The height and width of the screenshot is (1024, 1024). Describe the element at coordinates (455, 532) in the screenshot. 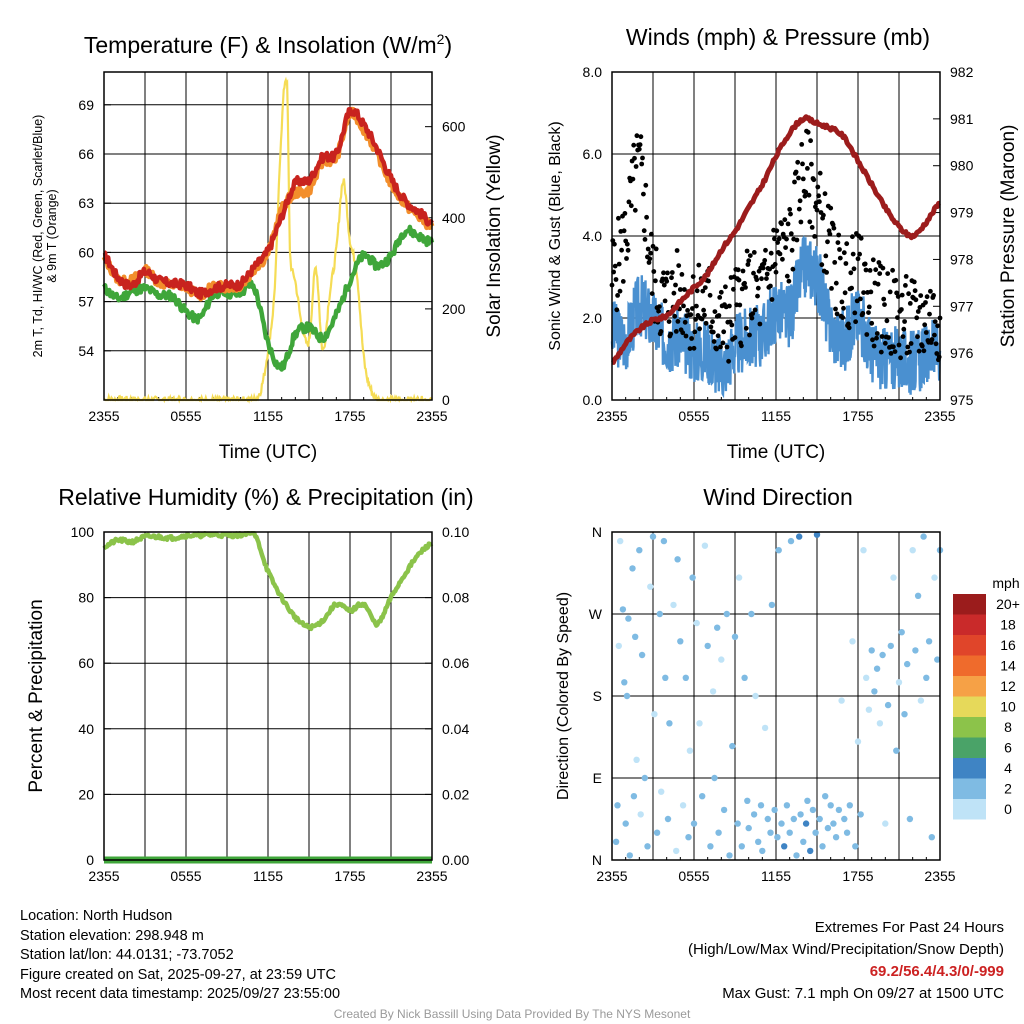

I see `y2-tick-label: 0.10` at that location.